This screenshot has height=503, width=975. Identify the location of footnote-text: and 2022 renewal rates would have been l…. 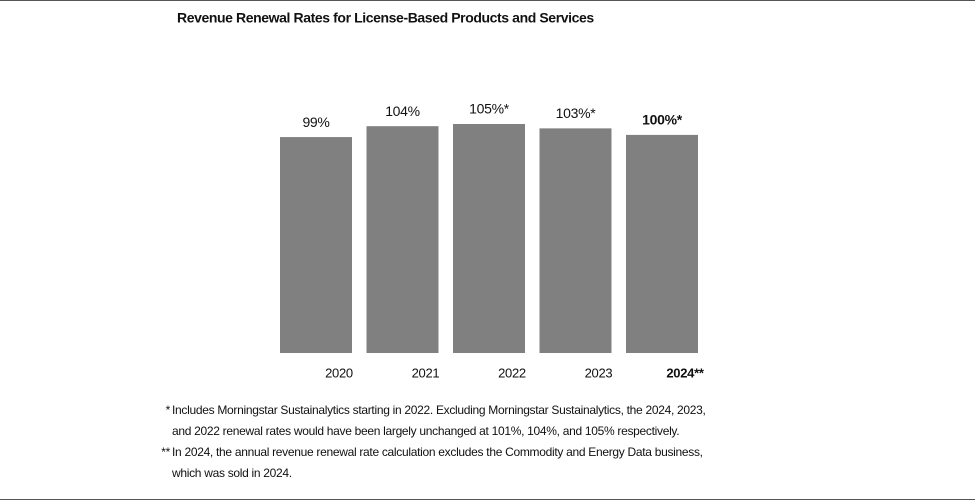
(425, 431).